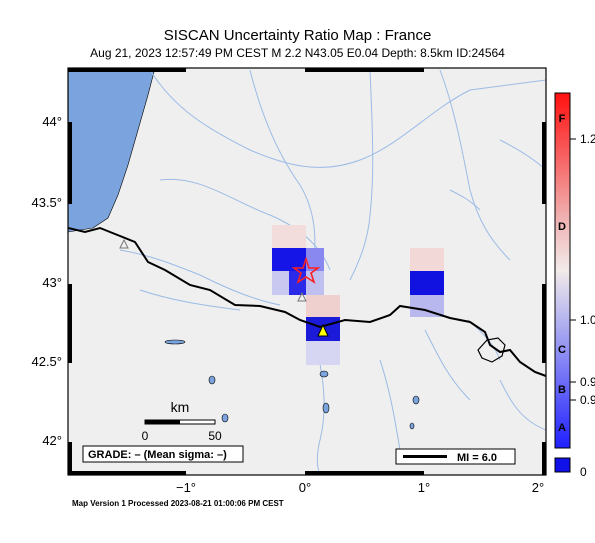 The image size is (595, 543). I want to click on lon-label: −1°, so click(186, 487).